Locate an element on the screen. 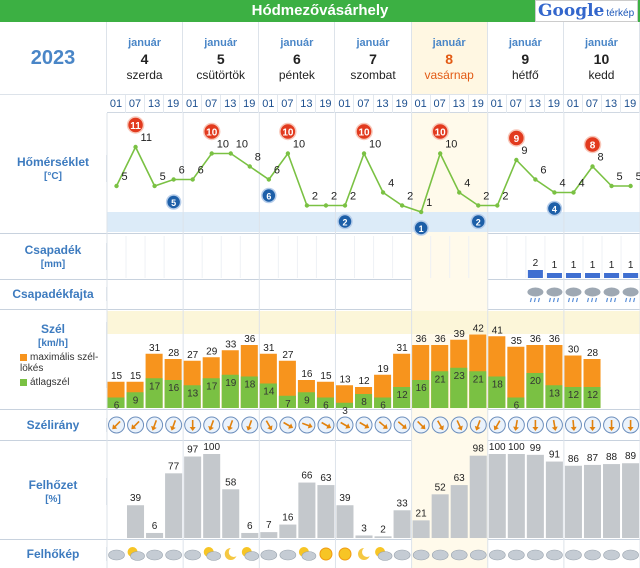 This screenshot has height=568, width=640. cloud-value: 77 is located at coordinates (174, 466).